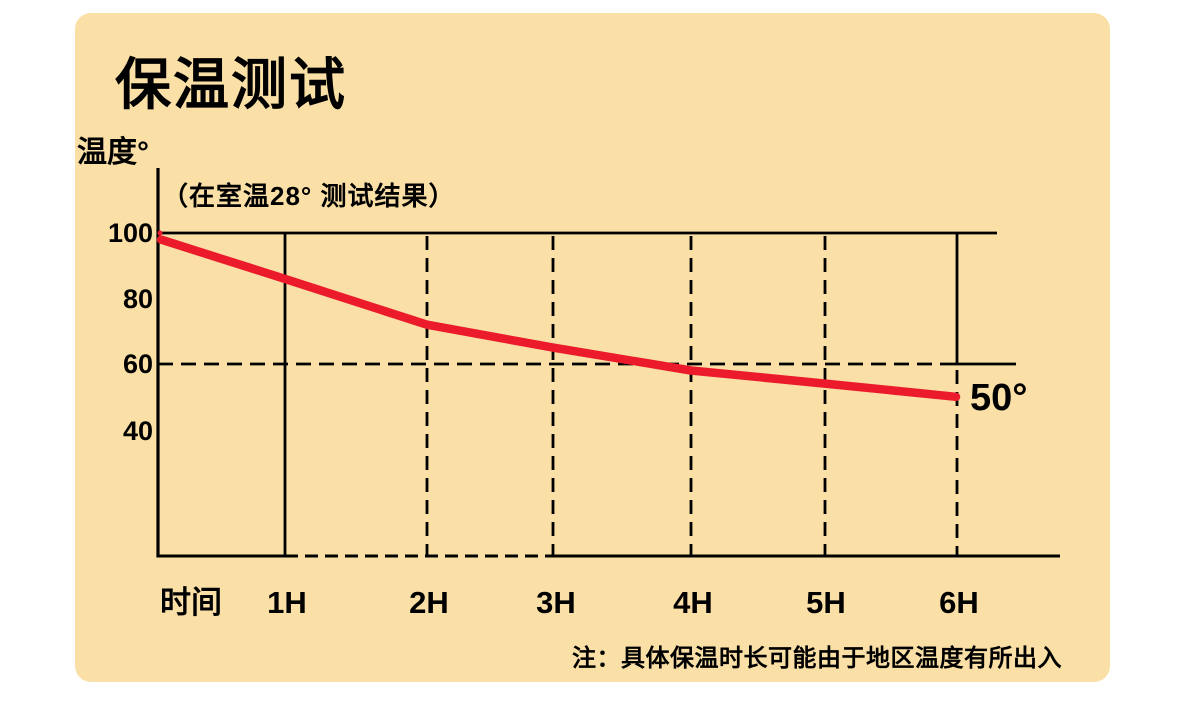  I want to click on x-tick-4h: 4H, so click(693, 602).